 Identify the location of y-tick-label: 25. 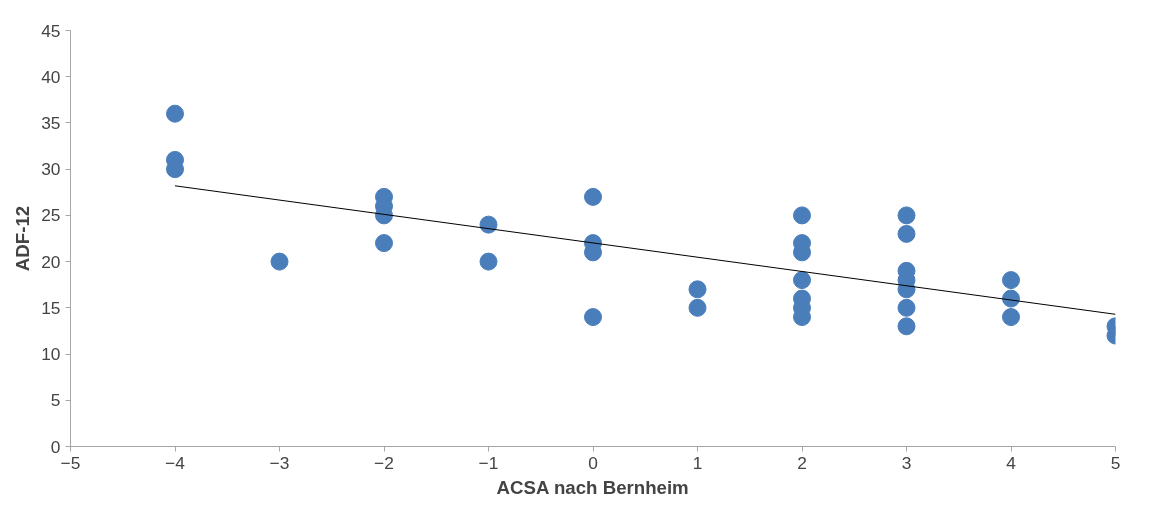
(51, 215).